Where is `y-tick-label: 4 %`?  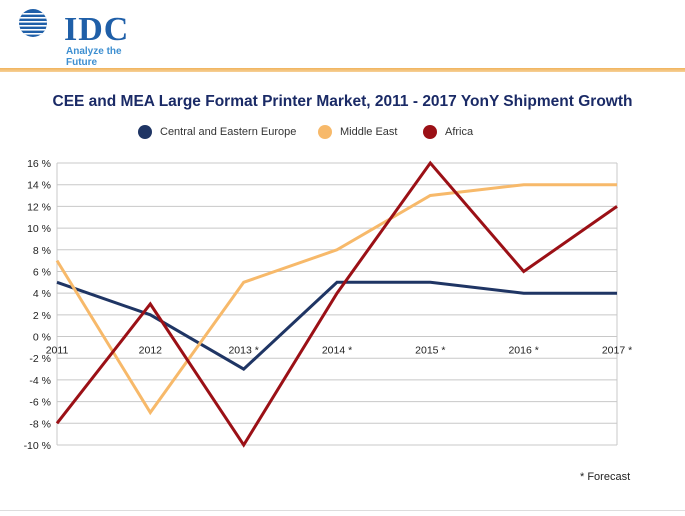 y-tick-label: 4 % is located at coordinates (42, 294).